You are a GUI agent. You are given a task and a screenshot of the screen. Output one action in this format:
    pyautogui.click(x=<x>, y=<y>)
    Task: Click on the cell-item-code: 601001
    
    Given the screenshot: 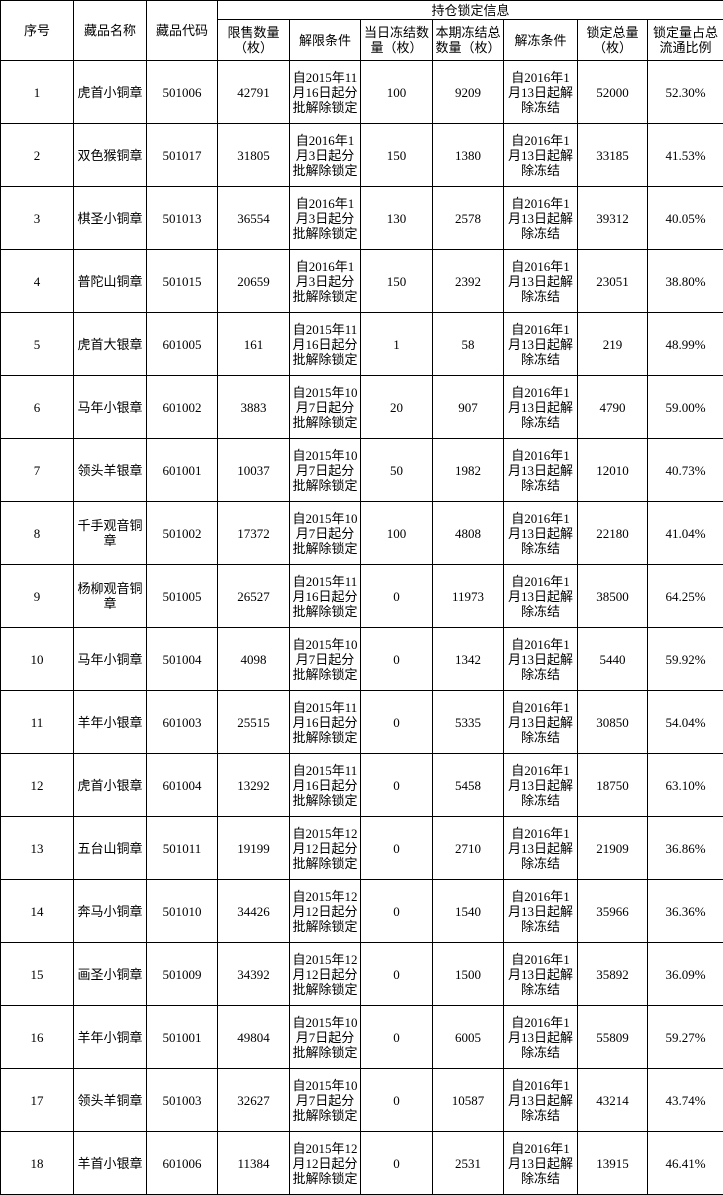 What is the action you would take?
    pyautogui.click(x=182, y=470)
    